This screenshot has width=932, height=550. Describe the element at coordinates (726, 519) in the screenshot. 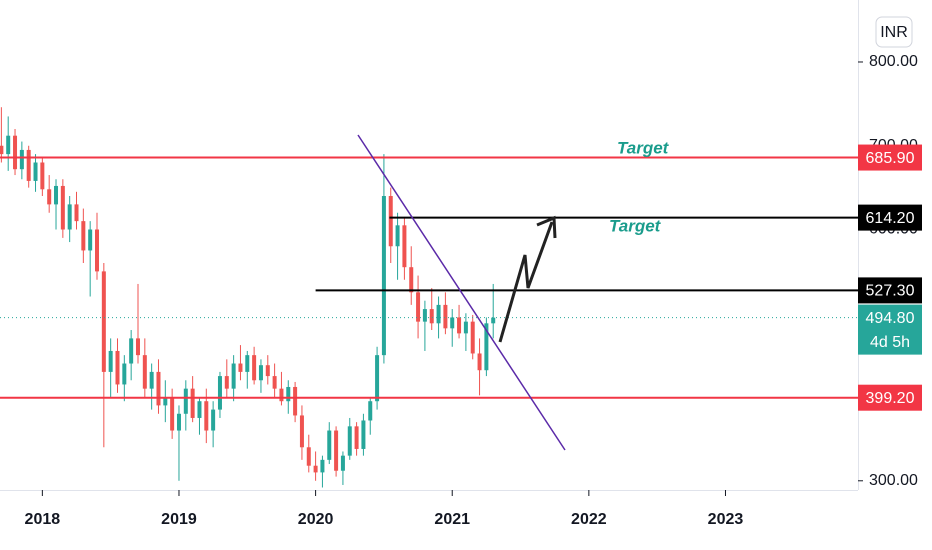

I see `x-tick-label: 2023` at that location.